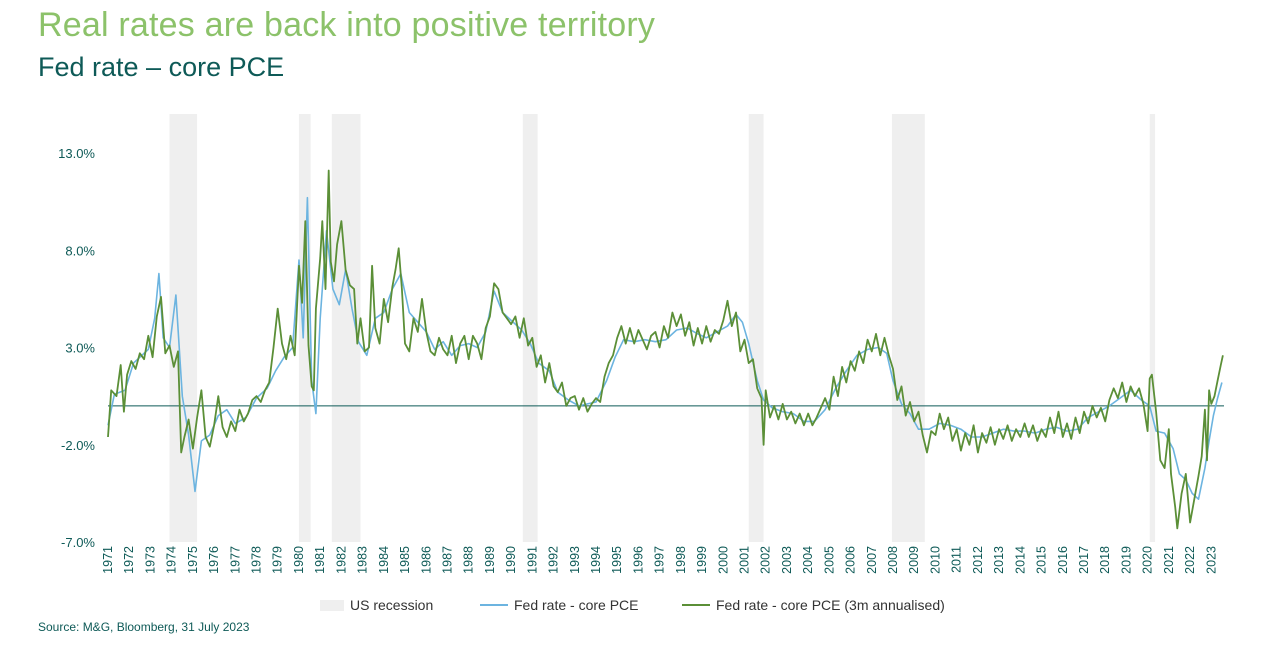 This screenshot has width=1280, height=647. What do you see at coordinates (576, 605) in the screenshot?
I see `legend-label-fed-core-pce: Fed rate - core PCE` at bounding box center [576, 605].